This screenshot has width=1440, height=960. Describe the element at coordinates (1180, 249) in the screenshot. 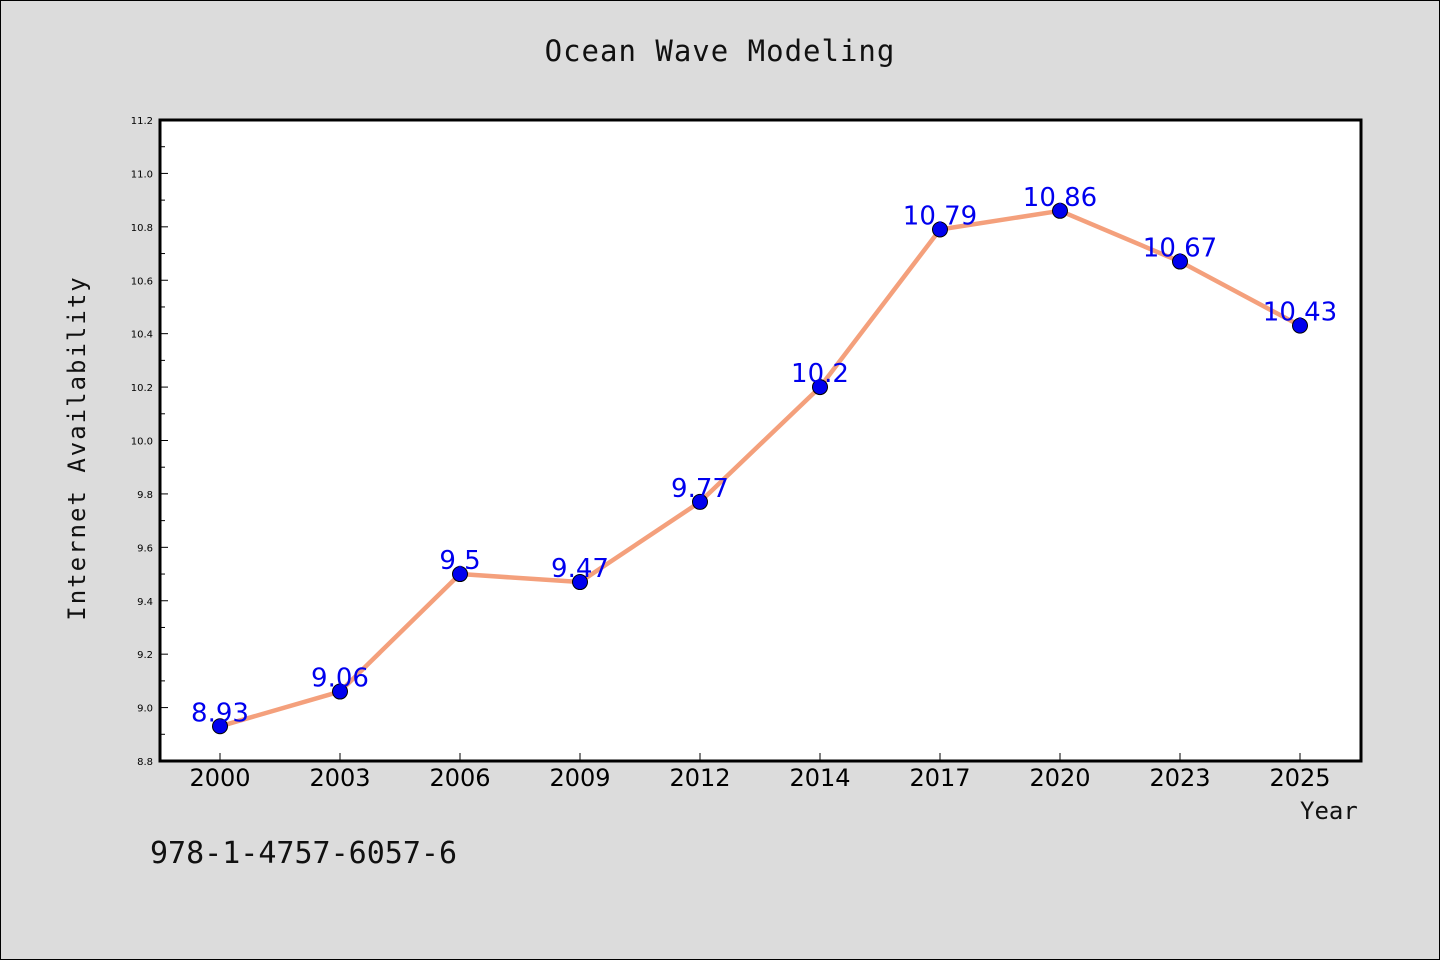

I see `data-label: 10.67` at that location.